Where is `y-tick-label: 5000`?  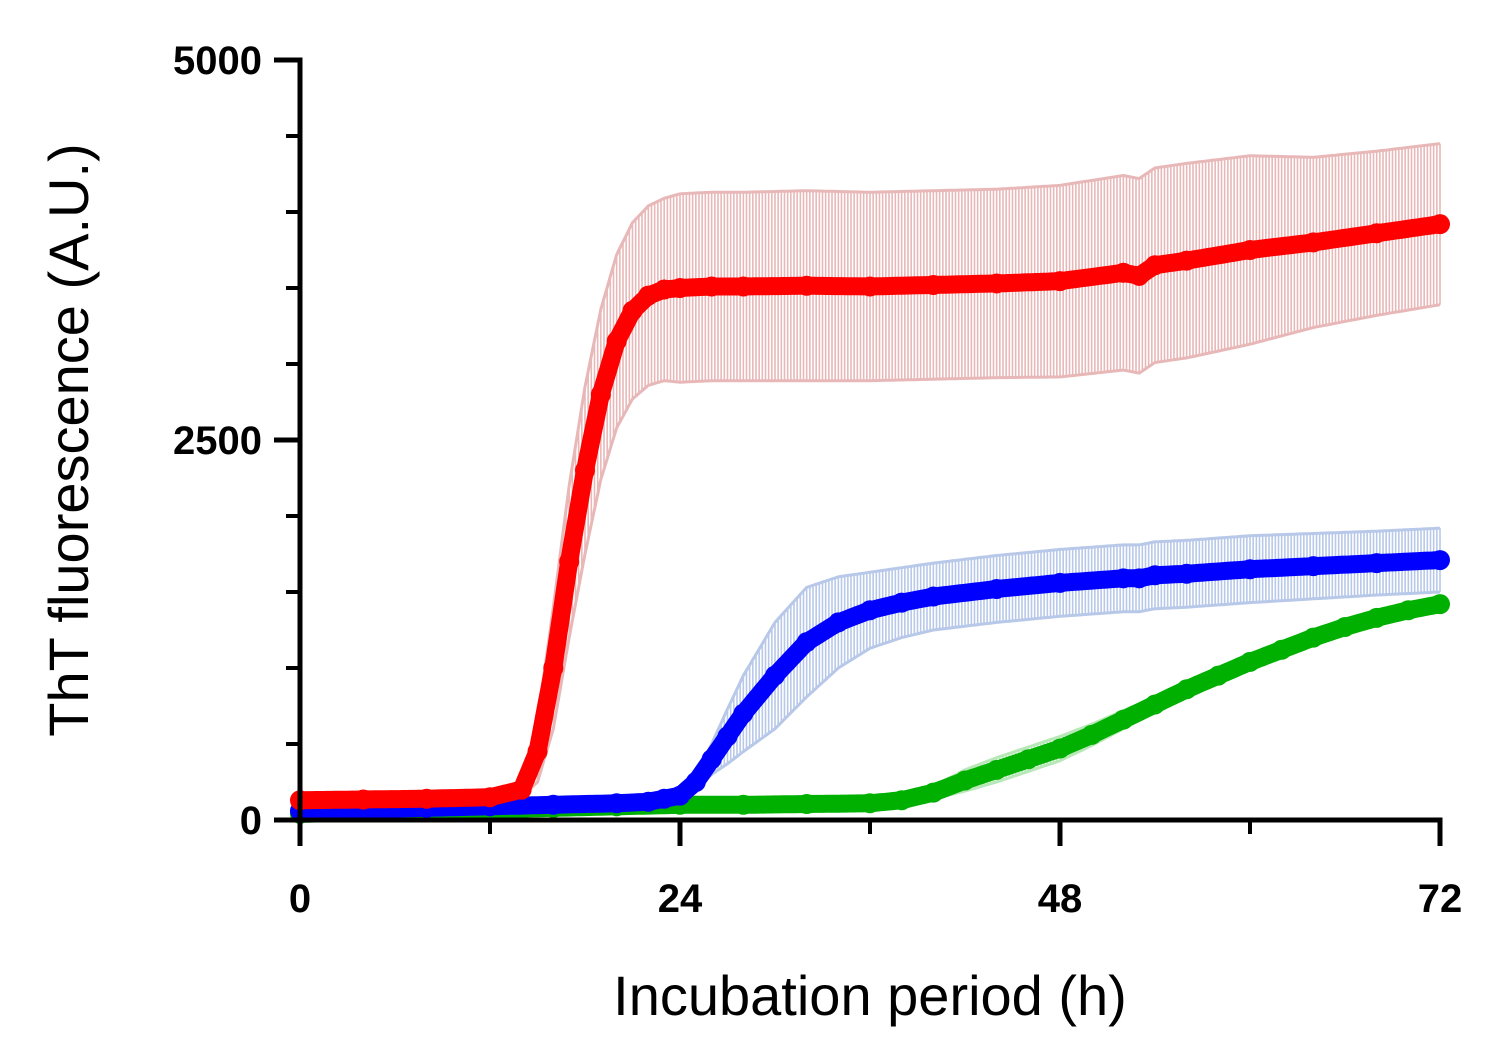
y-tick-label: 5000 is located at coordinates (217, 61).